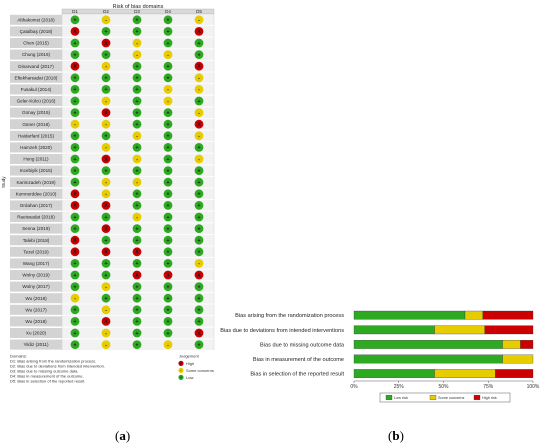  I want to click on study-name: Çatalbaş (2018), so click(36, 31).